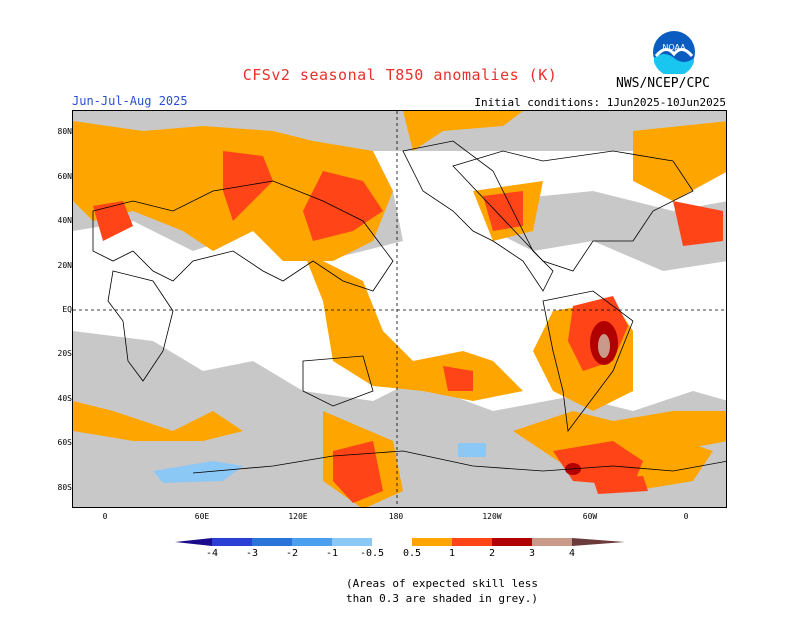 The image size is (800, 618). What do you see at coordinates (452, 553) in the screenshot?
I see `colorbar-tick: 1` at bounding box center [452, 553].